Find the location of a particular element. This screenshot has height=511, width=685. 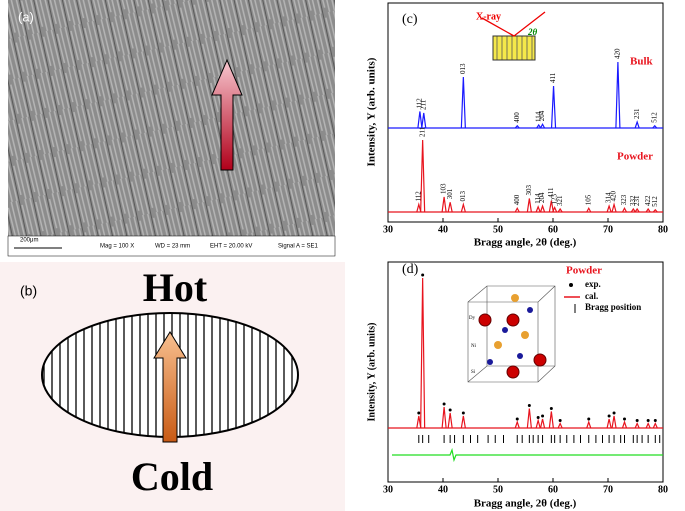

peak-label: 512 is located at coordinates (655, 201).